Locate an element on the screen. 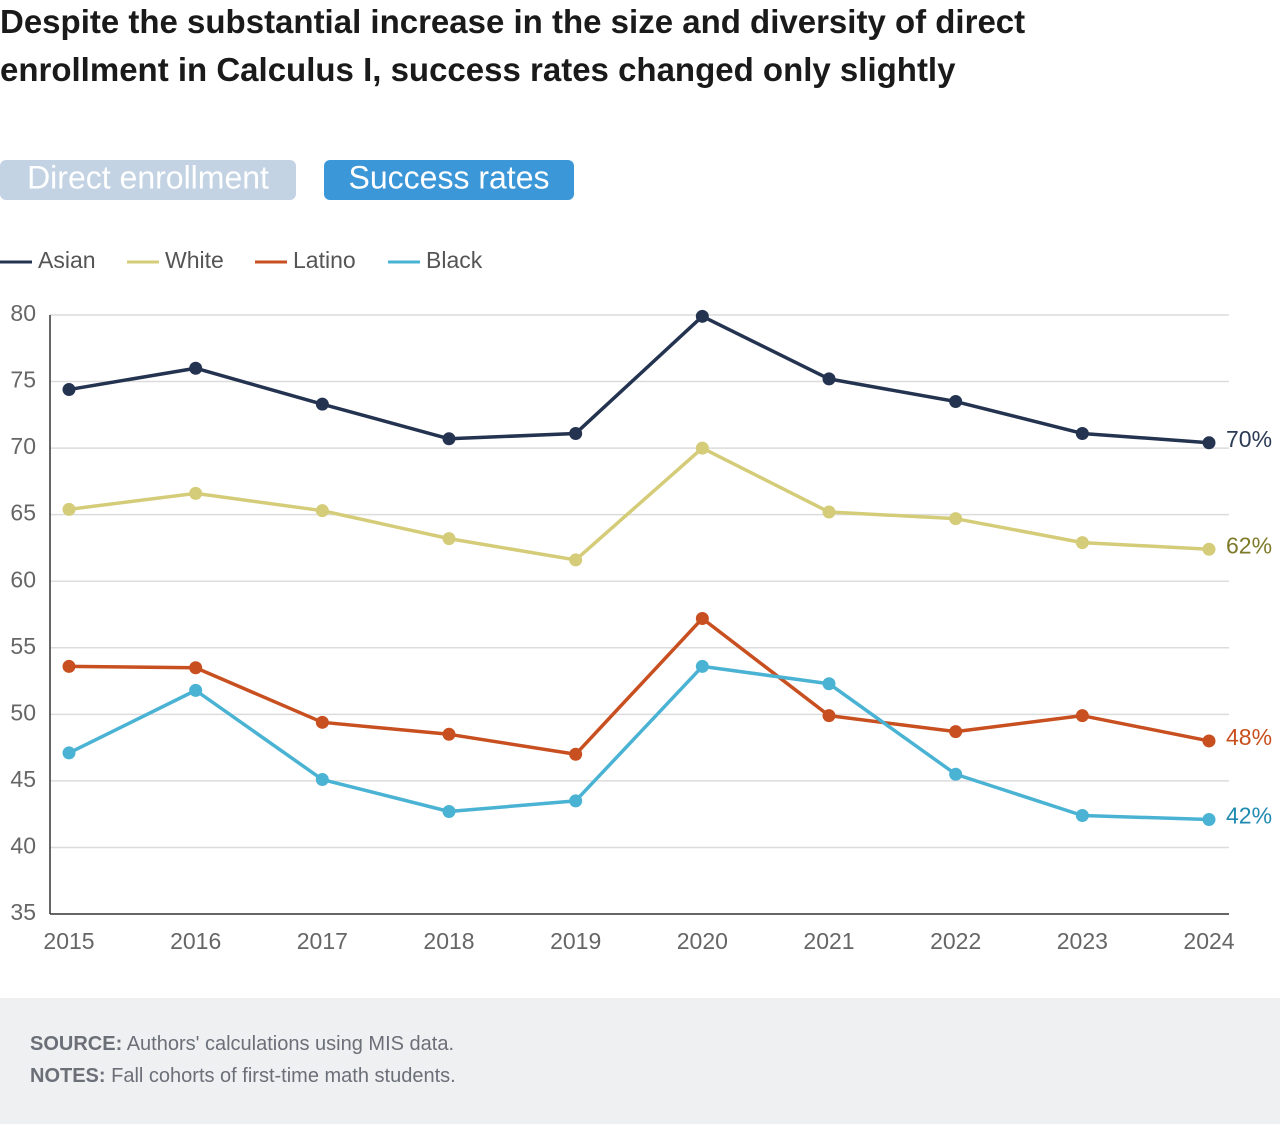 The image size is (1280, 1129). notes-label: NOTES: is located at coordinates (68, 1076).